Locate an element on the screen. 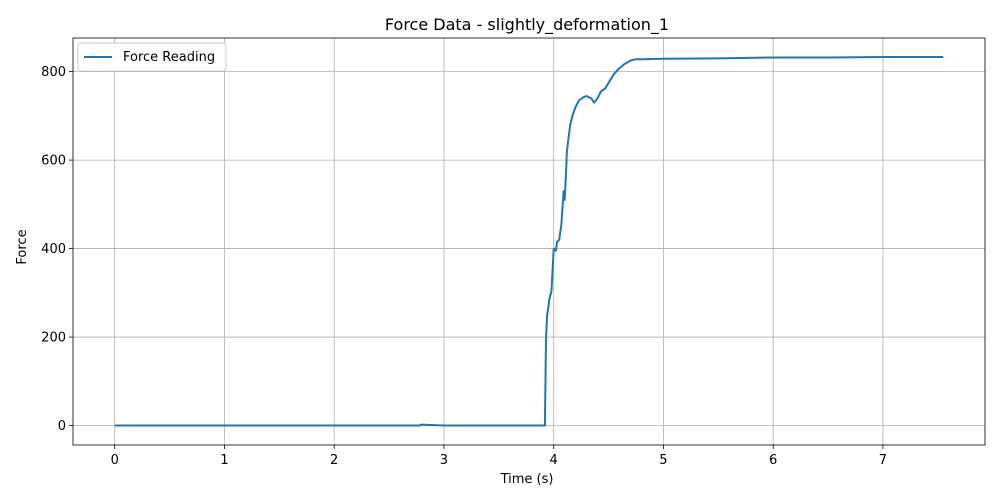 This screenshot has width=1000, height=500. x-tick-label: 2 is located at coordinates (334, 460).